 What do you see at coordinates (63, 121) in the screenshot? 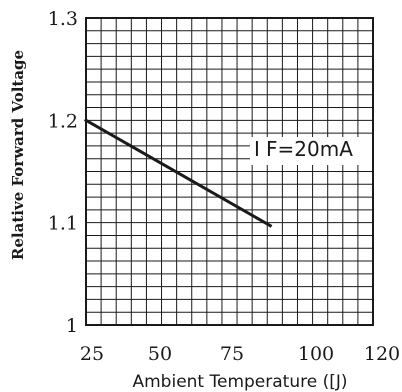
I see `y-tick-label: 1.2` at bounding box center [63, 121].